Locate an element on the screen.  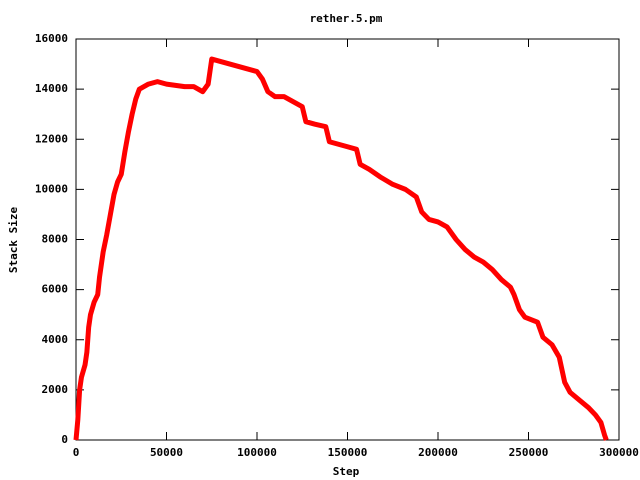
x-tick-label: 0 is located at coordinates (76, 452).